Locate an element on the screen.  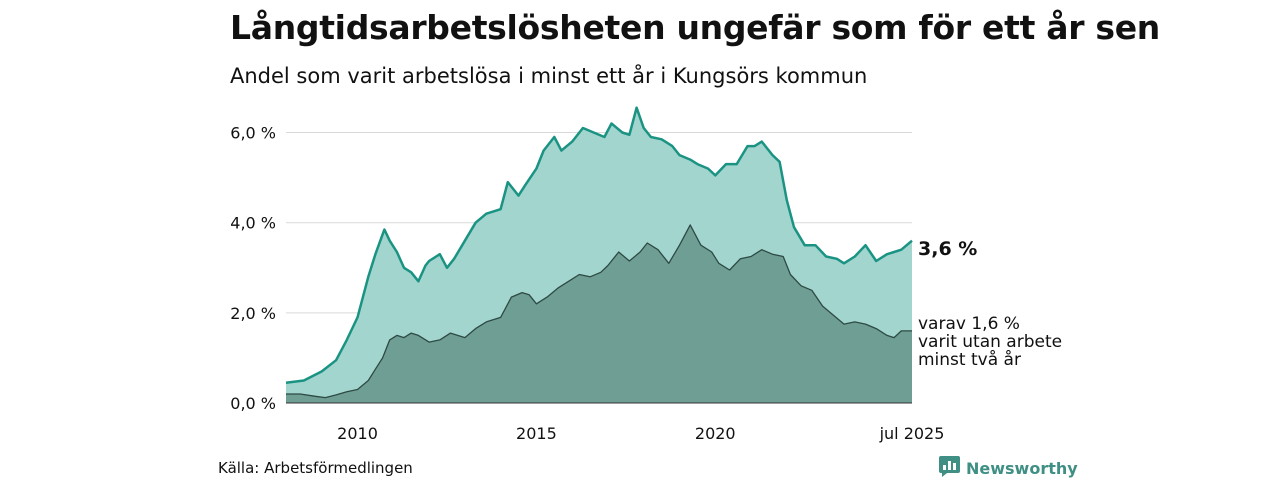
y-tick-label: 0,0 % is located at coordinates (253, 403).